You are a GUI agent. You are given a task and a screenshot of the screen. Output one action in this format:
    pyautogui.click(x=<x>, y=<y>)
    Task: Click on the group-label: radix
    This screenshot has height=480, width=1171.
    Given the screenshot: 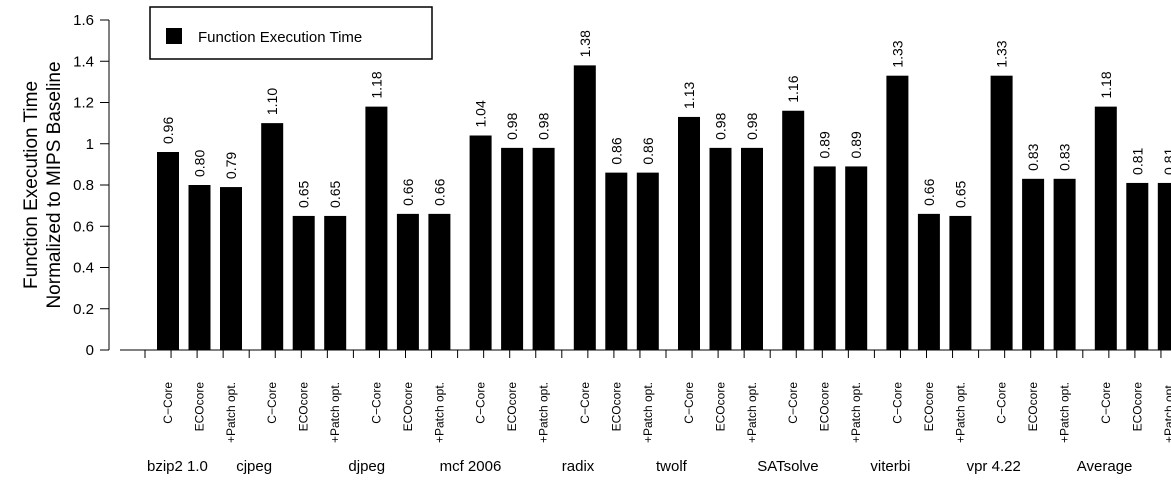 What is the action you would take?
    pyautogui.click(x=578, y=466)
    